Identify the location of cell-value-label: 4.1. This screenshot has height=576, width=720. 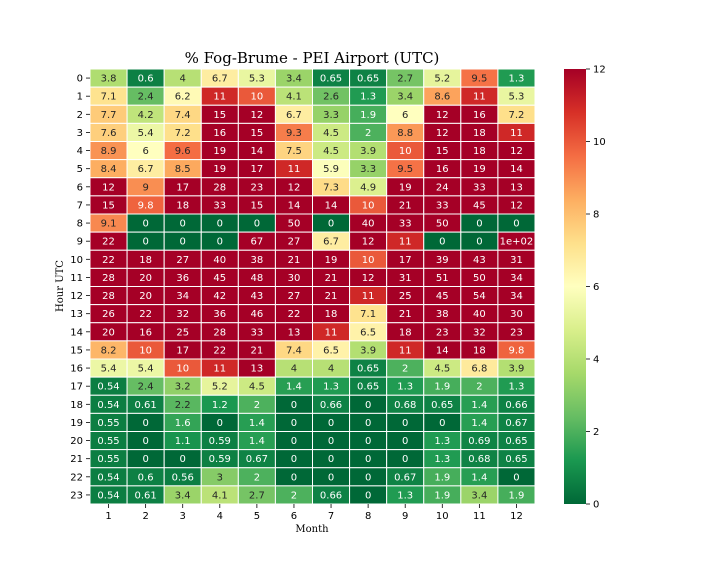
(220, 495).